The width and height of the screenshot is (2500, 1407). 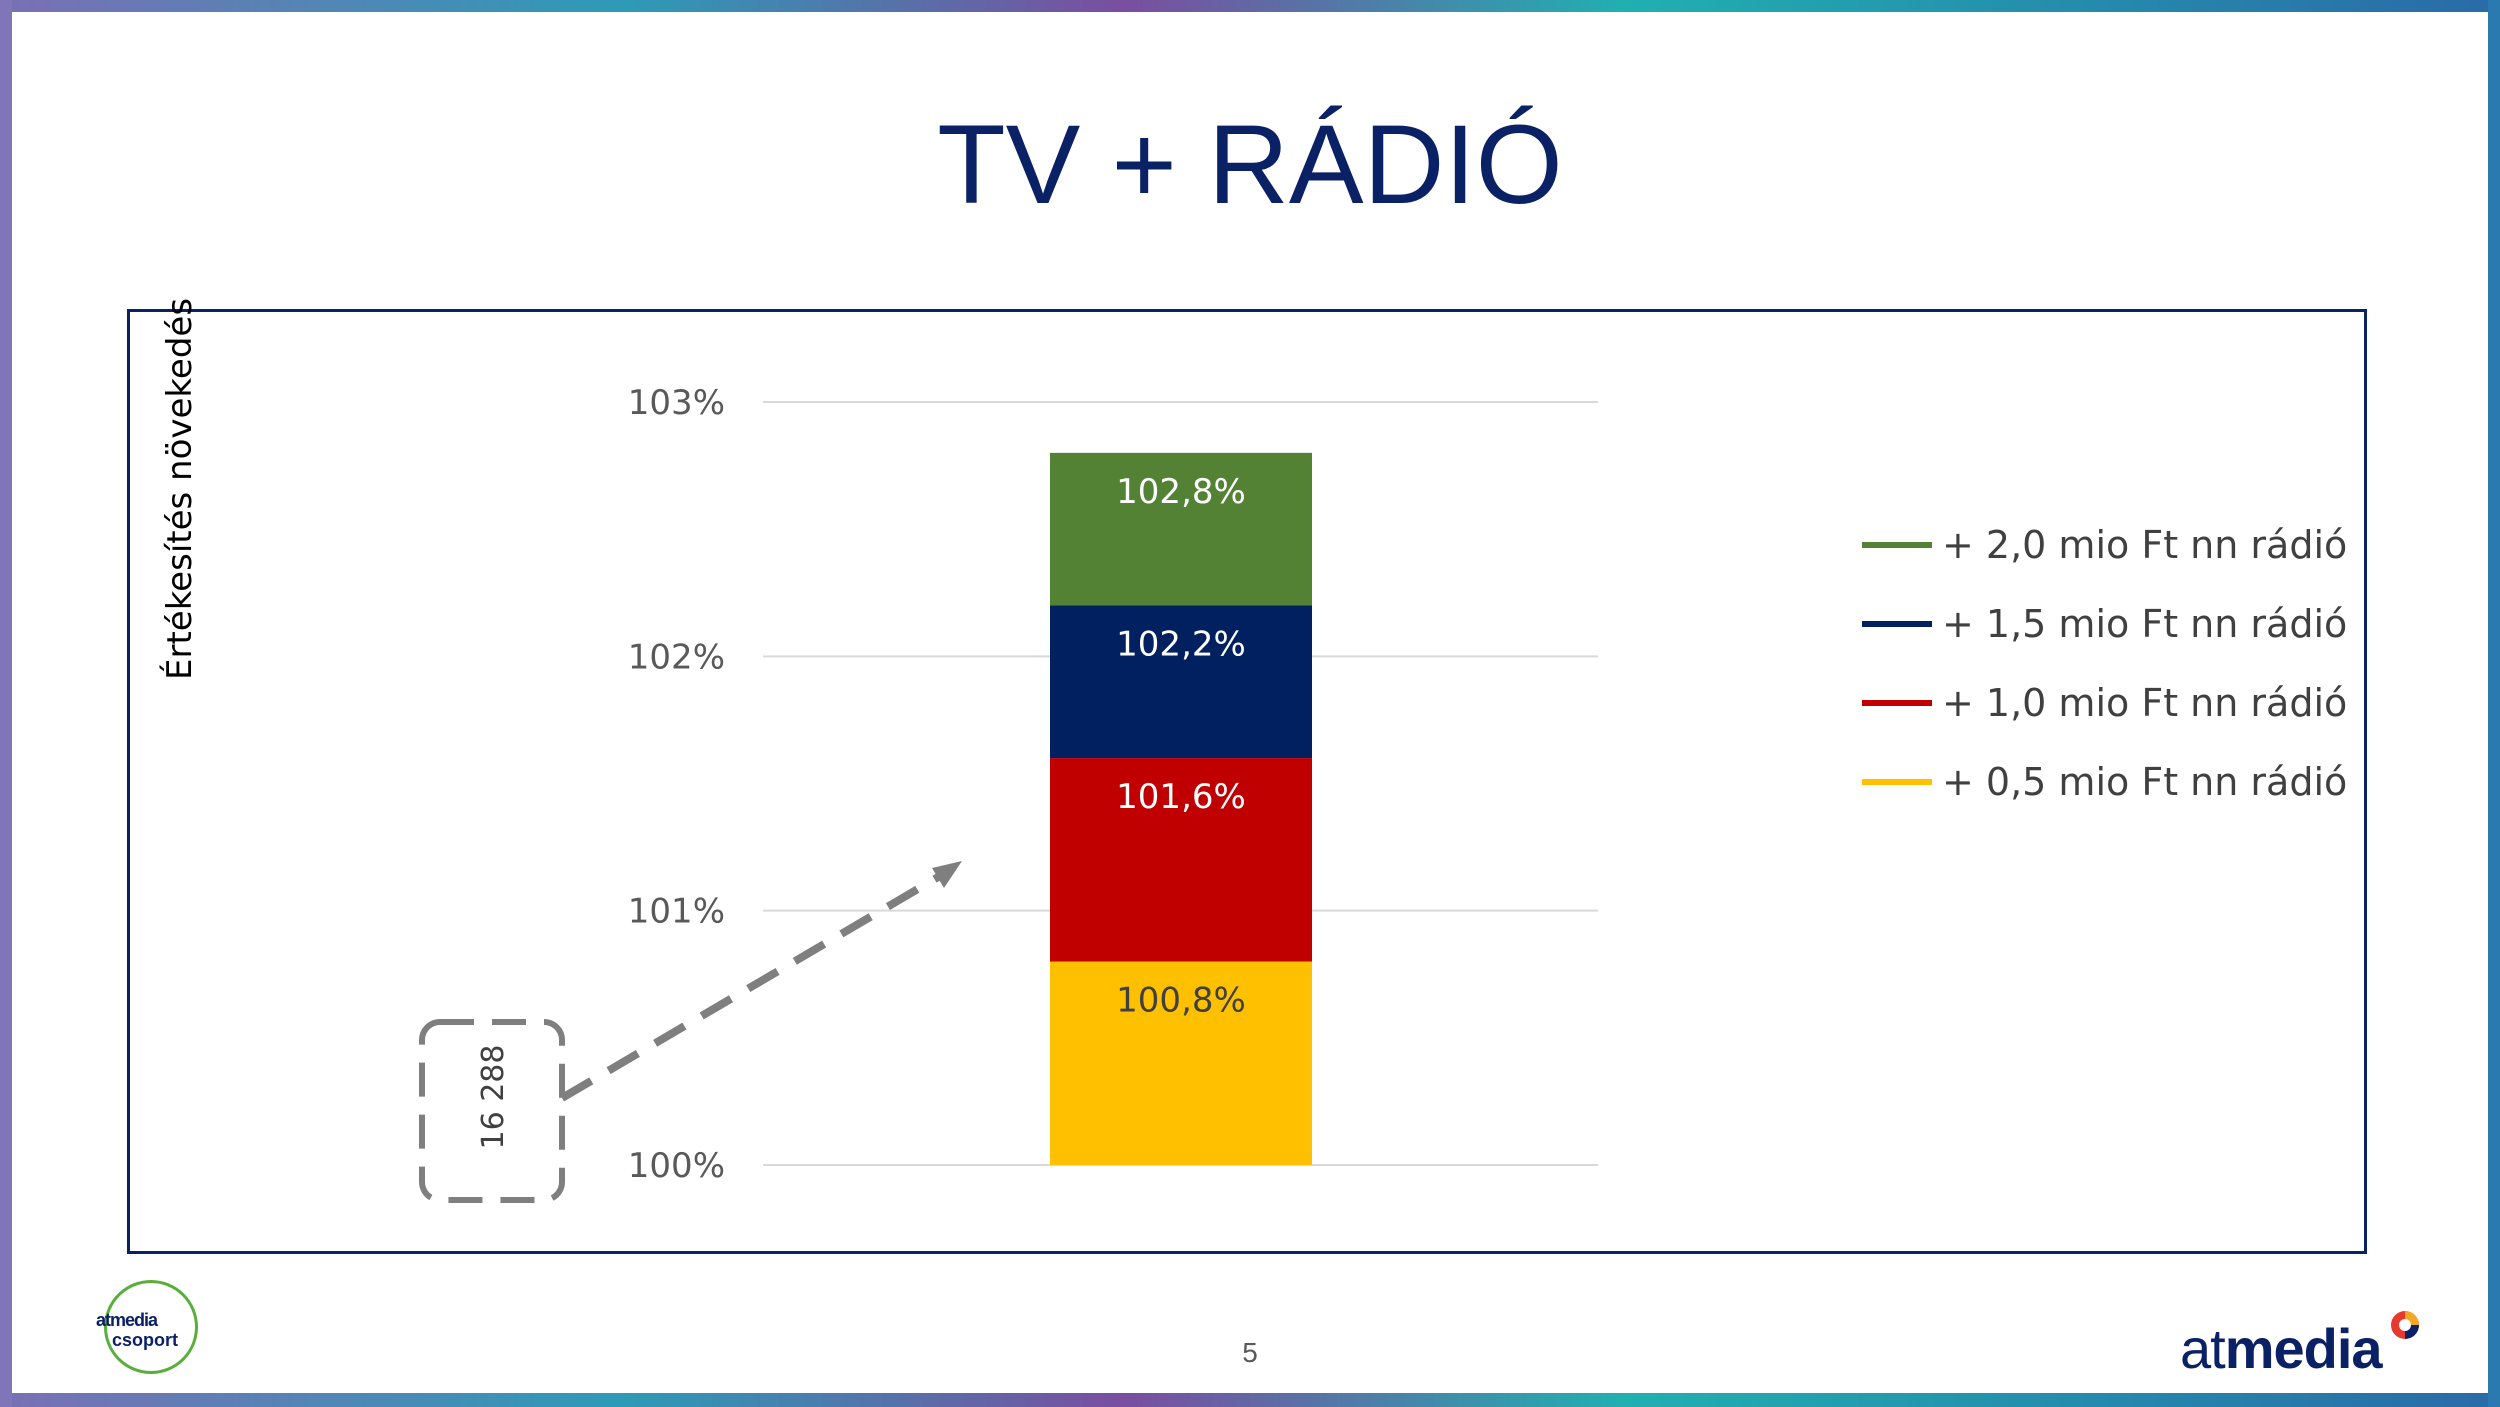 I want to click on frame-left-border, so click(x=6, y=703).